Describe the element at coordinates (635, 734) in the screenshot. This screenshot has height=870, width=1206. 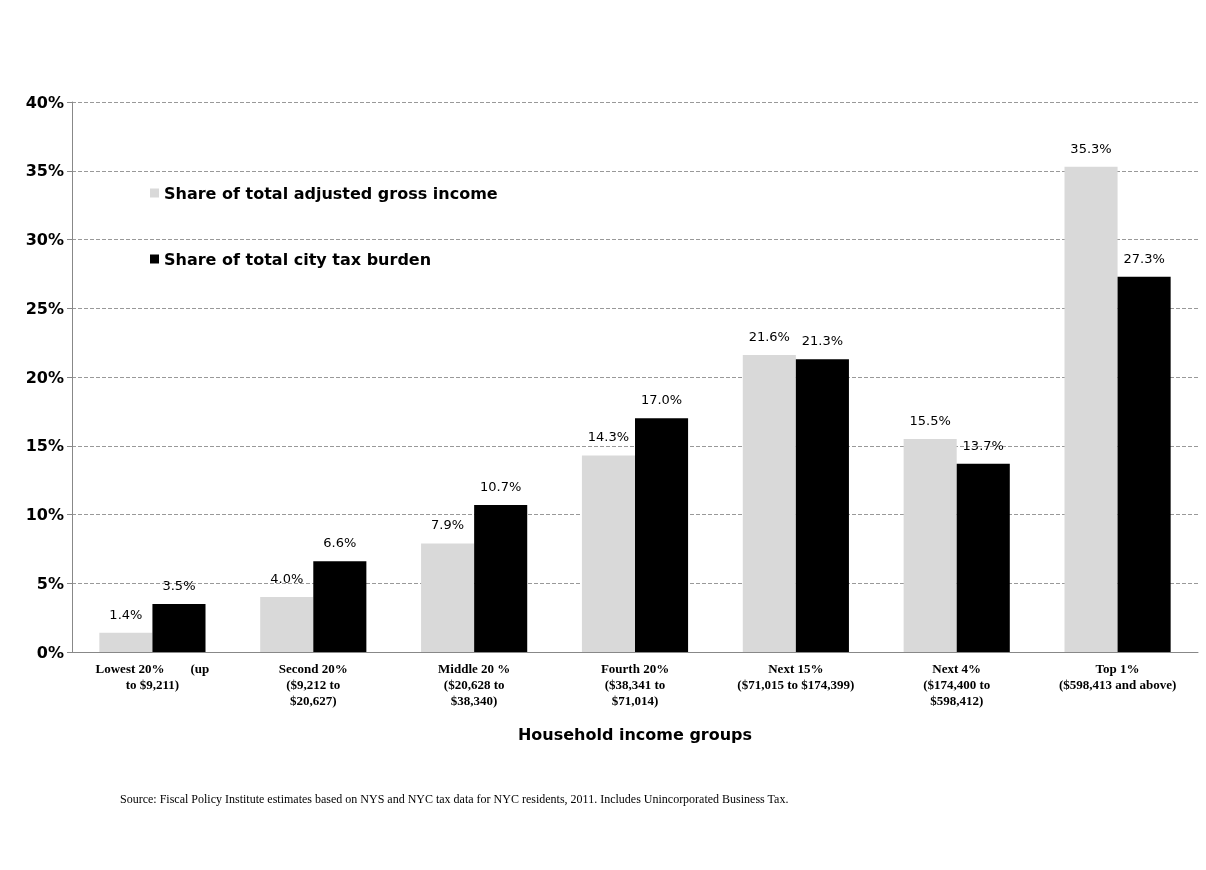
I see `x-axis-title: Household income groups` at that location.